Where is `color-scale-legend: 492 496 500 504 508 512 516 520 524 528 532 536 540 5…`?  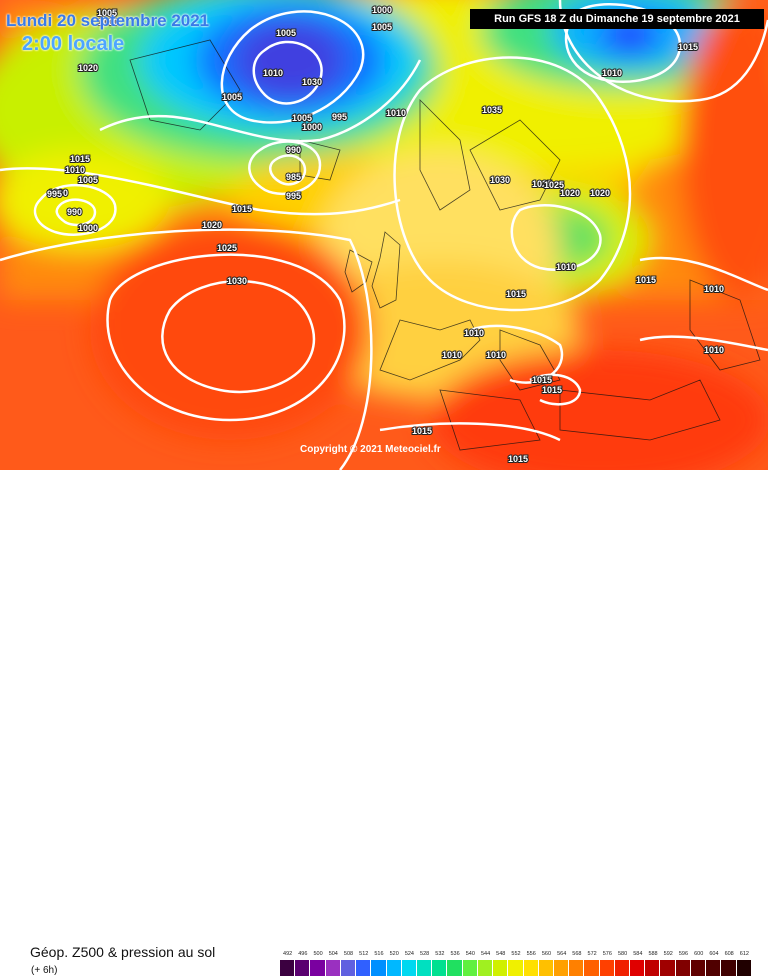
color-scale-legend: 492 496 500 504 508 512 516 520 524 528 532 536 540 5… is located at coordinates (516, 964).